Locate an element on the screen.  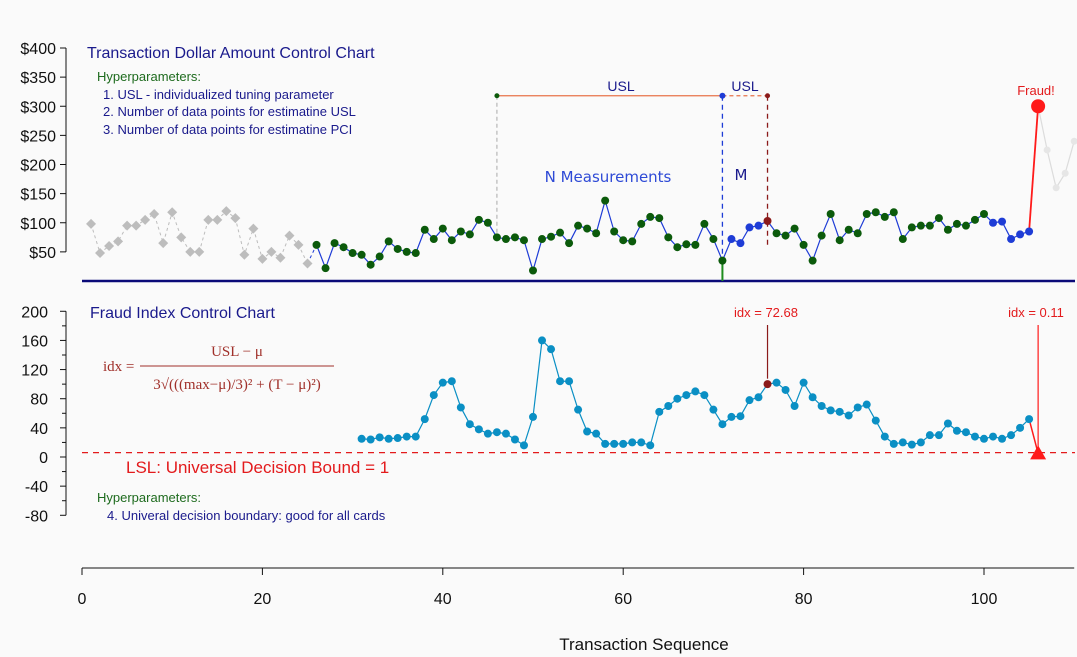
usl-point-start is located at coordinates (497, 96).